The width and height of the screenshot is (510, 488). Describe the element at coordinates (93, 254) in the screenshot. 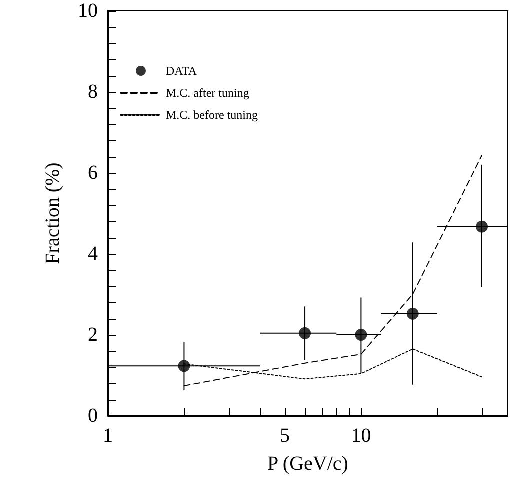

I see `y-tick-label: 4` at that location.